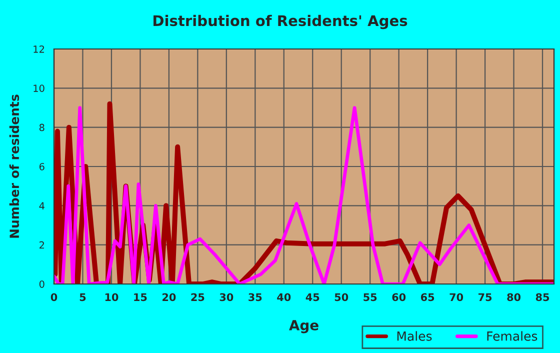 Image resolution: width=560 pixels, height=353 pixels. What do you see at coordinates (284, 297) in the screenshot?
I see `x-tick-label: 40` at bounding box center [284, 297].